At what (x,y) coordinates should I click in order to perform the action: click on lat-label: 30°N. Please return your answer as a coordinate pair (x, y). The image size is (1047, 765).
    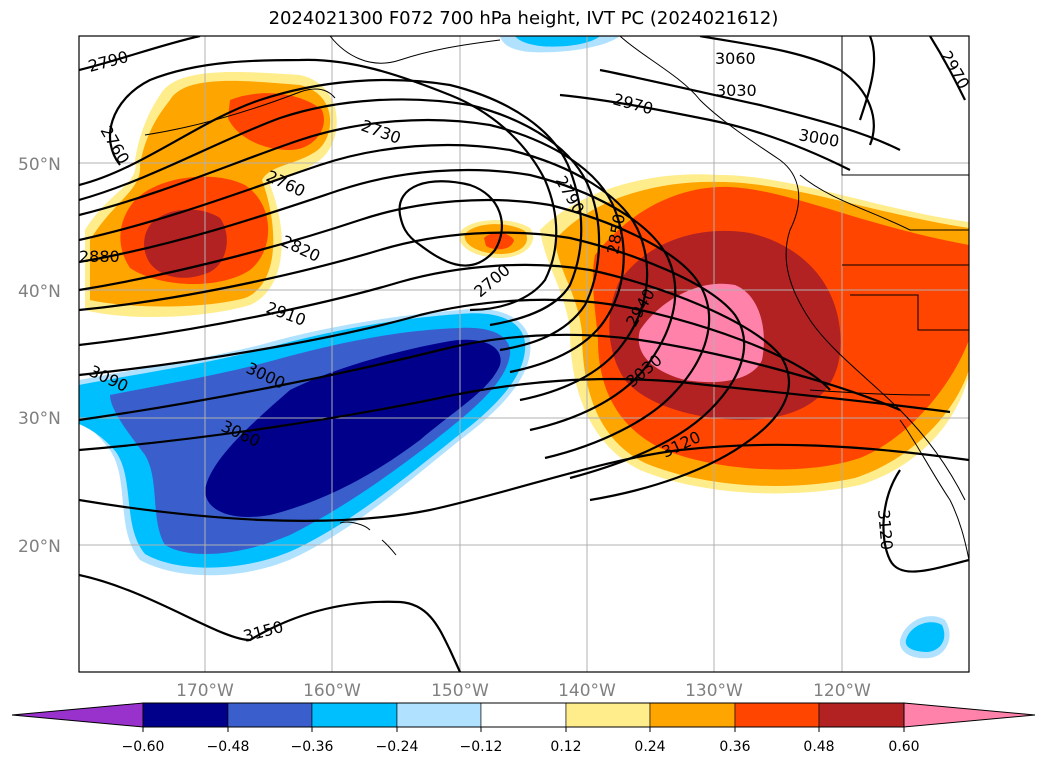
    Looking at the image, I should click on (39, 419).